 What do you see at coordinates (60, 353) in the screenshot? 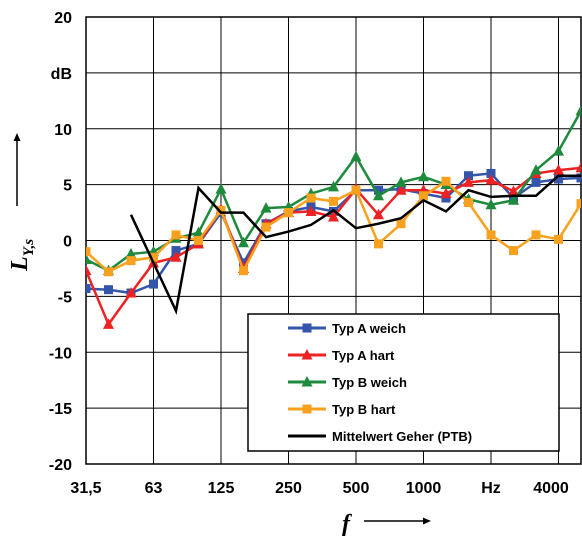
I see `y-tick-label: -10` at bounding box center [60, 353].